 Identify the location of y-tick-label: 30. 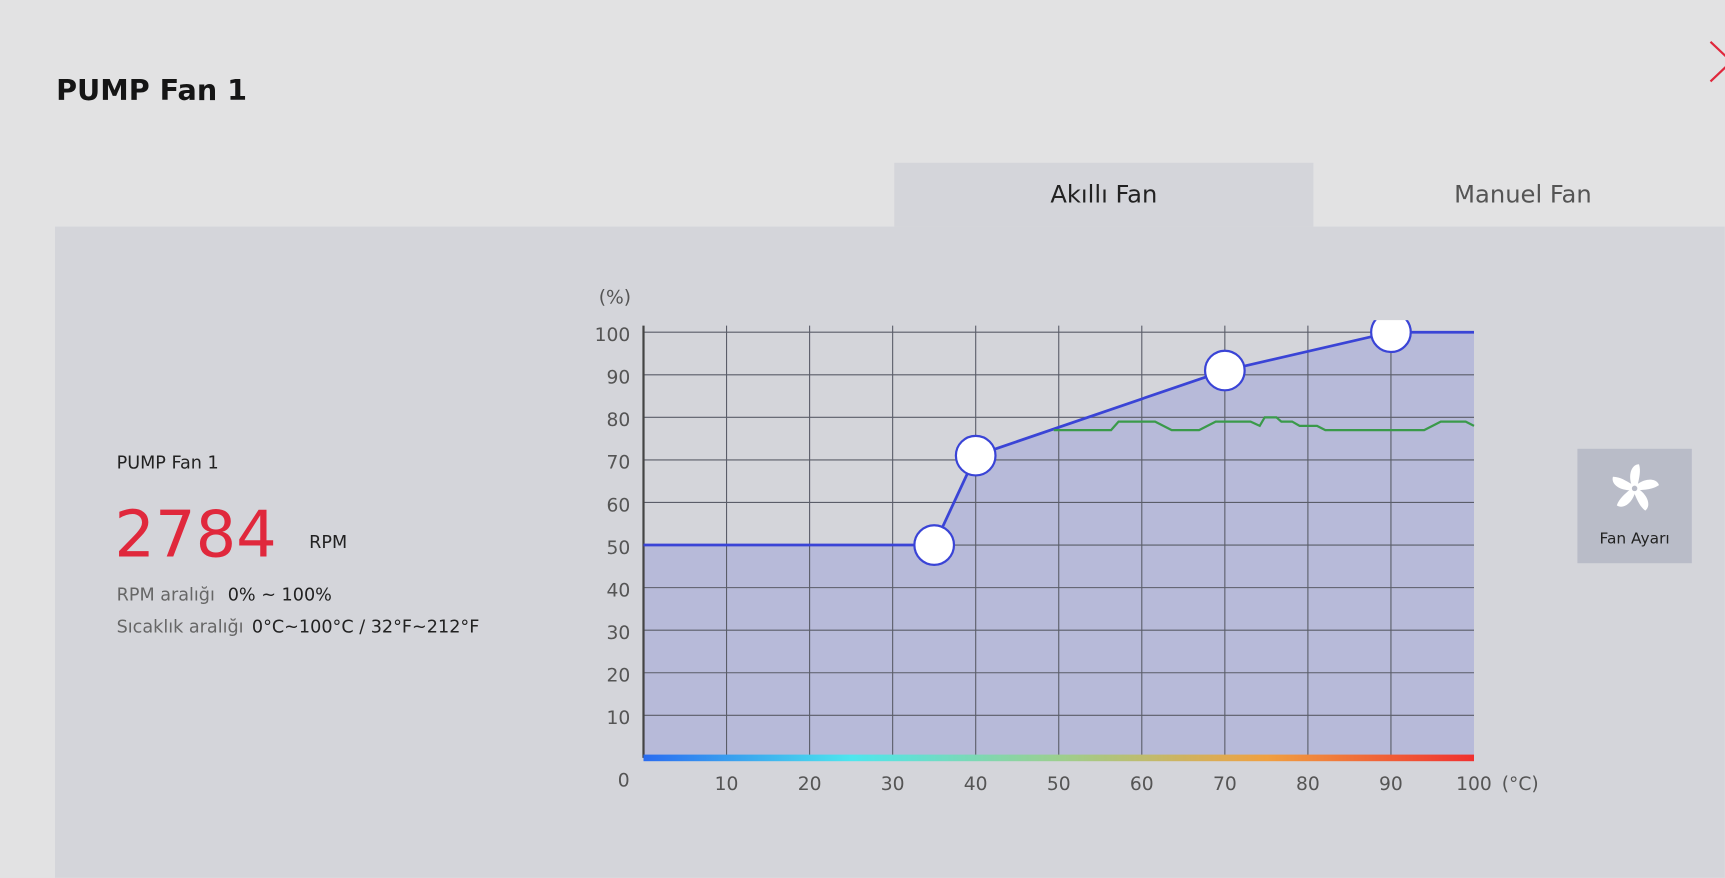
(619, 633).